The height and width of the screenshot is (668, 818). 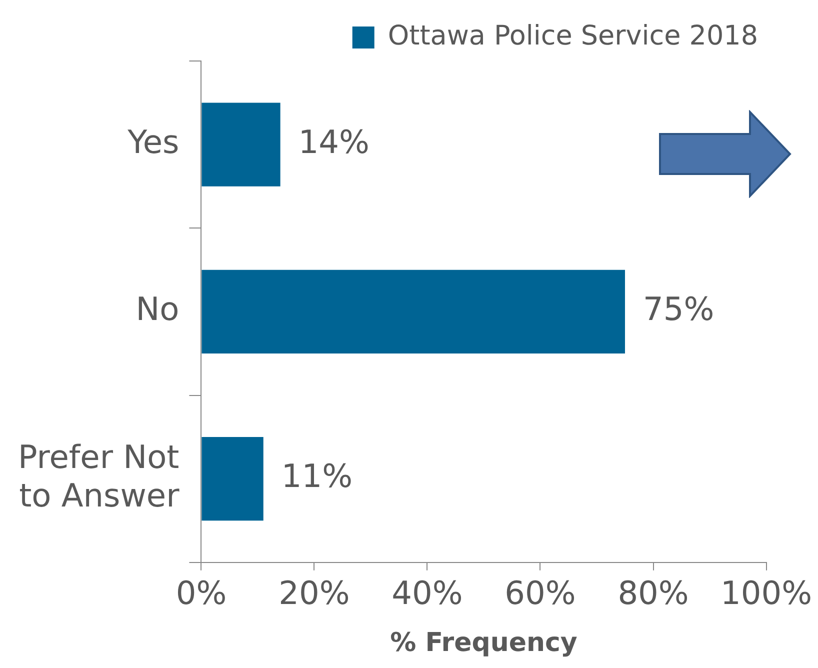 What do you see at coordinates (653, 593) in the screenshot?
I see `x-tick-label: 80%` at bounding box center [653, 593].